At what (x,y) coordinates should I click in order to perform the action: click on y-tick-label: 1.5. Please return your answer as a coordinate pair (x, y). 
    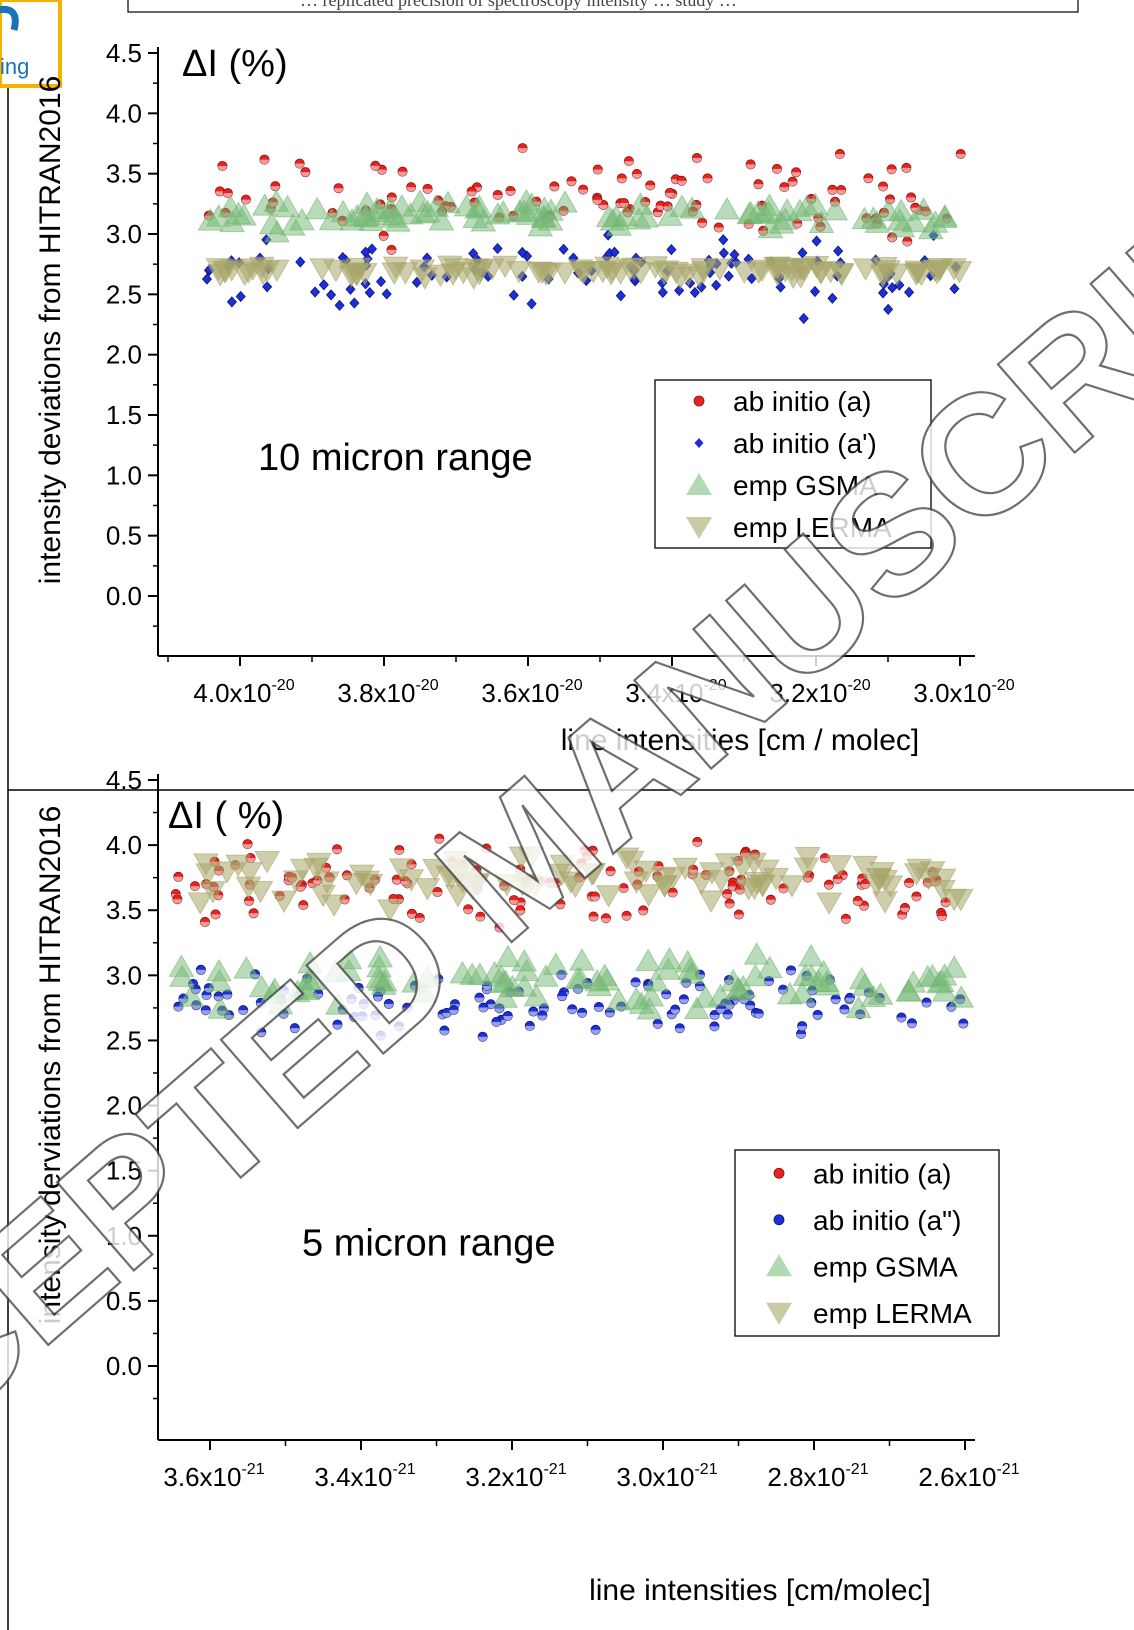
    Looking at the image, I should click on (124, 415).